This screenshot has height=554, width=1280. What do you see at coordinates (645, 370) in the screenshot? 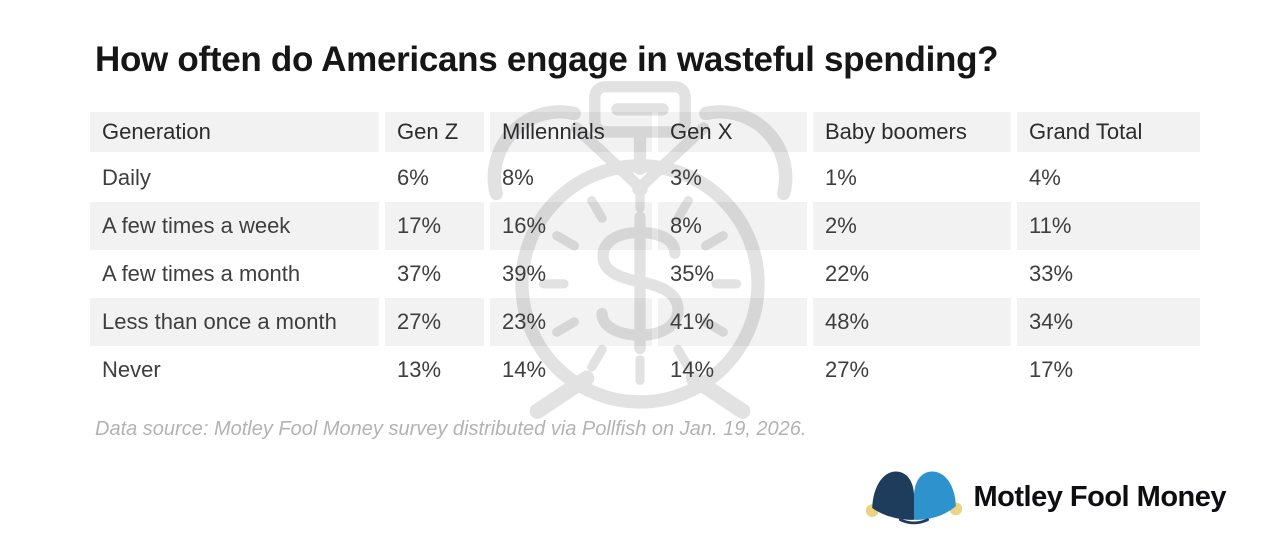
I see `table-row-never: Never 13% 14% 14% 27% 17%` at bounding box center [645, 370].